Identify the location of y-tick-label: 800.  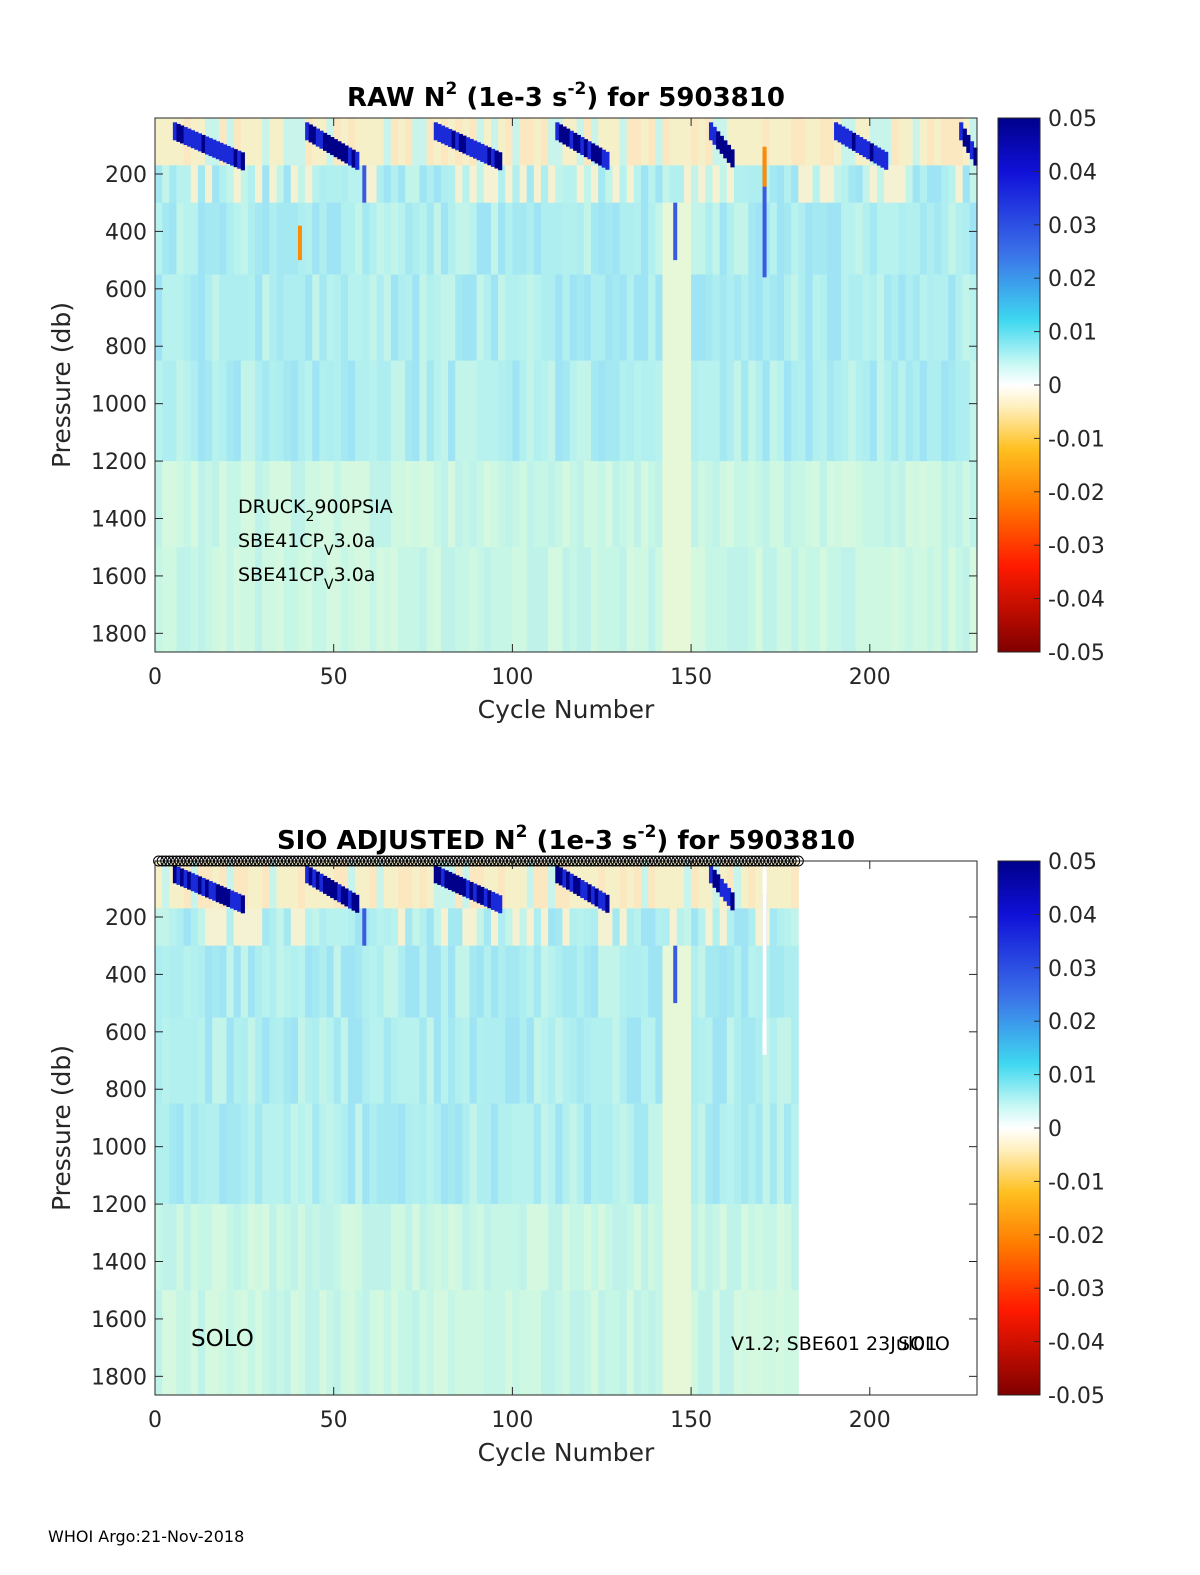
(126, 347).